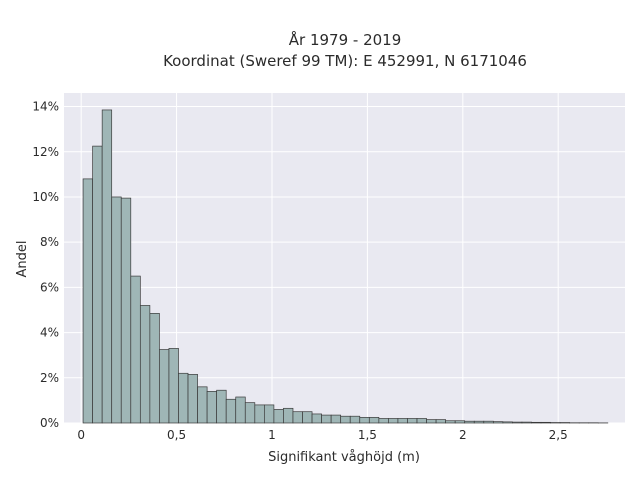  Describe the element at coordinates (367, 435) in the screenshot. I see `x-tick-label: 1,5` at that location.